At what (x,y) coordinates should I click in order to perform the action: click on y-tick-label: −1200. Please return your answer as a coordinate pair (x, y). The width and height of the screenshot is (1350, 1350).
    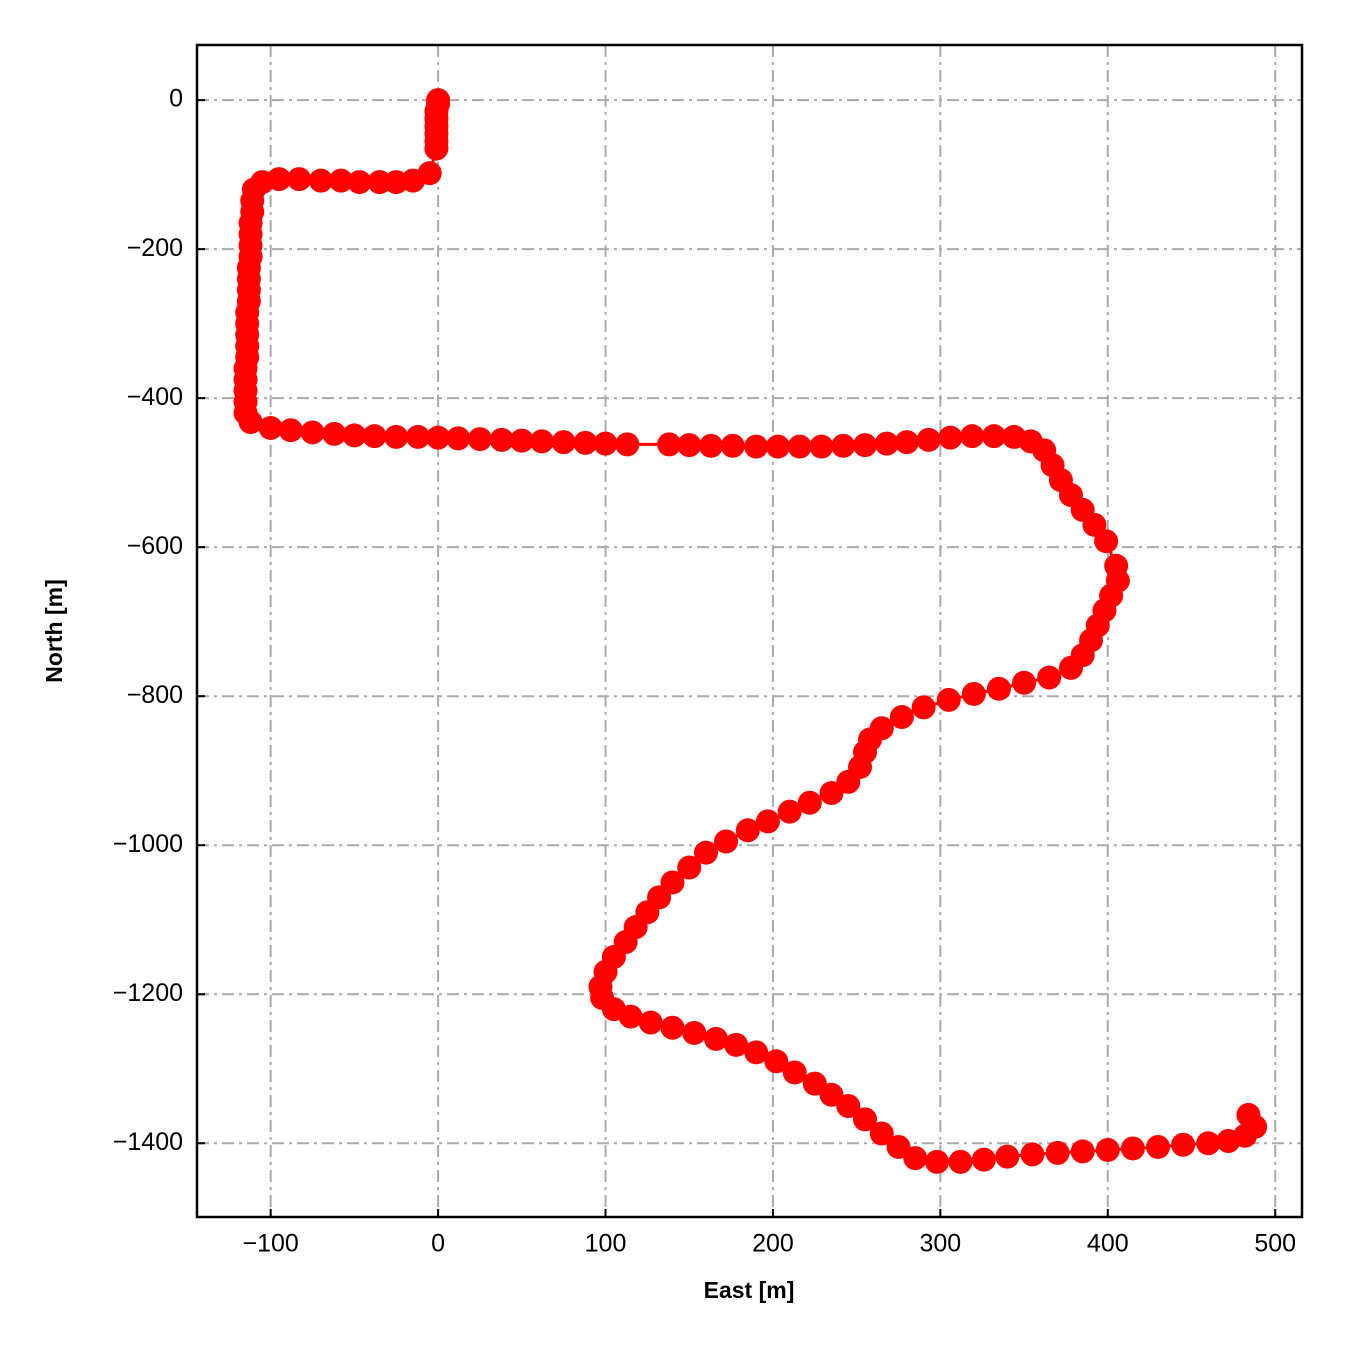
    Looking at the image, I should click on (148, 993).